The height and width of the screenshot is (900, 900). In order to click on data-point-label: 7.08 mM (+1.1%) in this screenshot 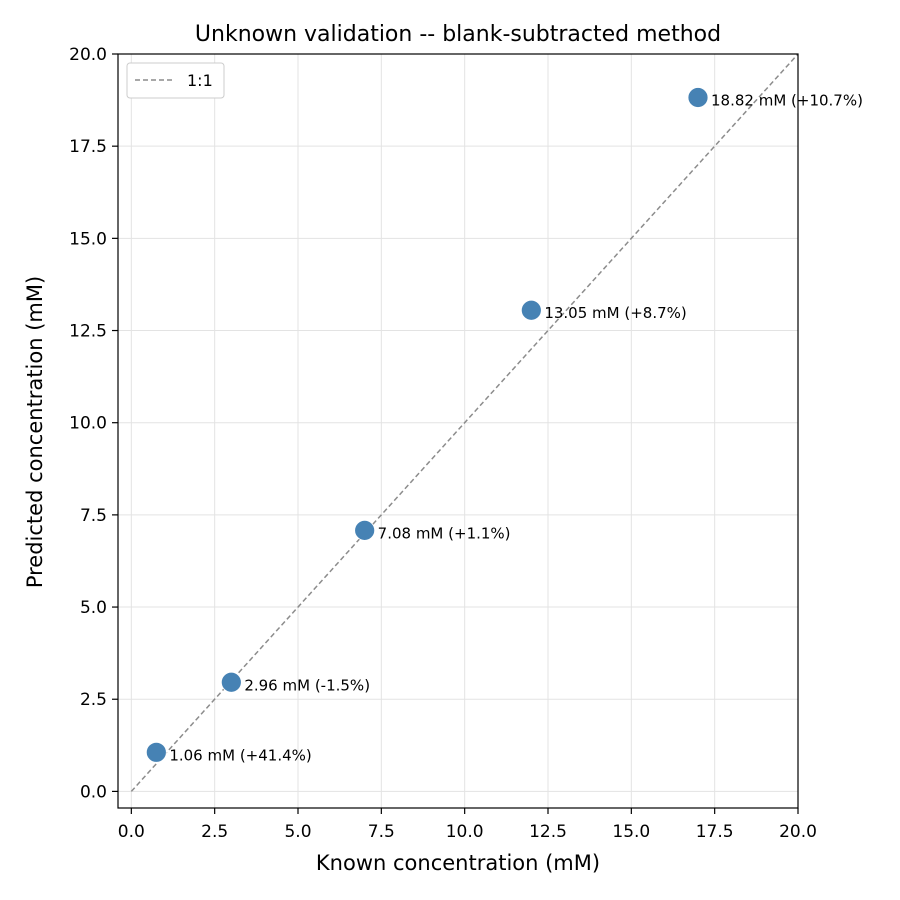, I will do `click(444, 533)`.